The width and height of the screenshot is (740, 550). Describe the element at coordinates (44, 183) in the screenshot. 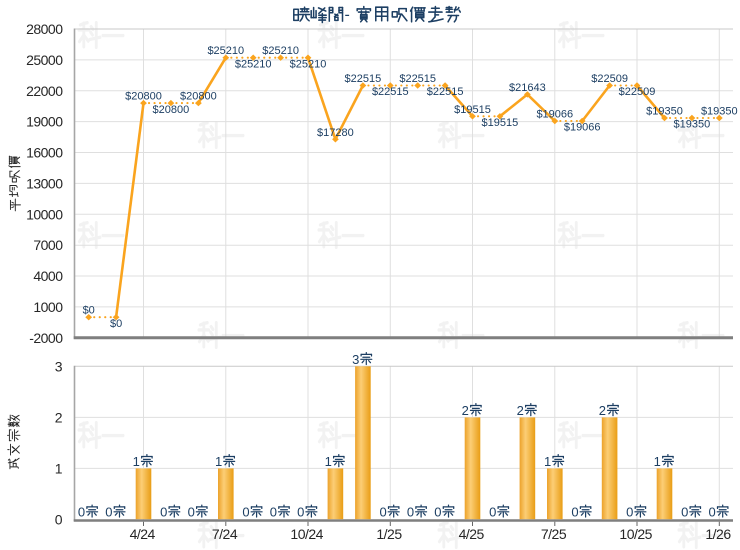

I see `svg-text: 13000` at that location.